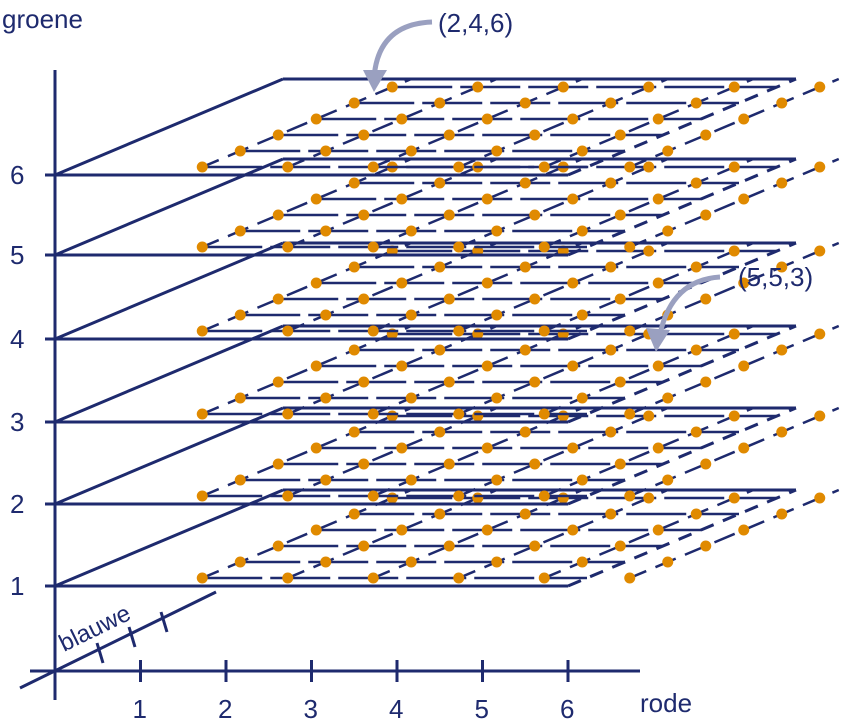 Image resolution: width=862 pixels, height=725 pixels. Describe the element at coordinates (666, 703) in the screenshot. I see `red-axis-label: rode` at that location.